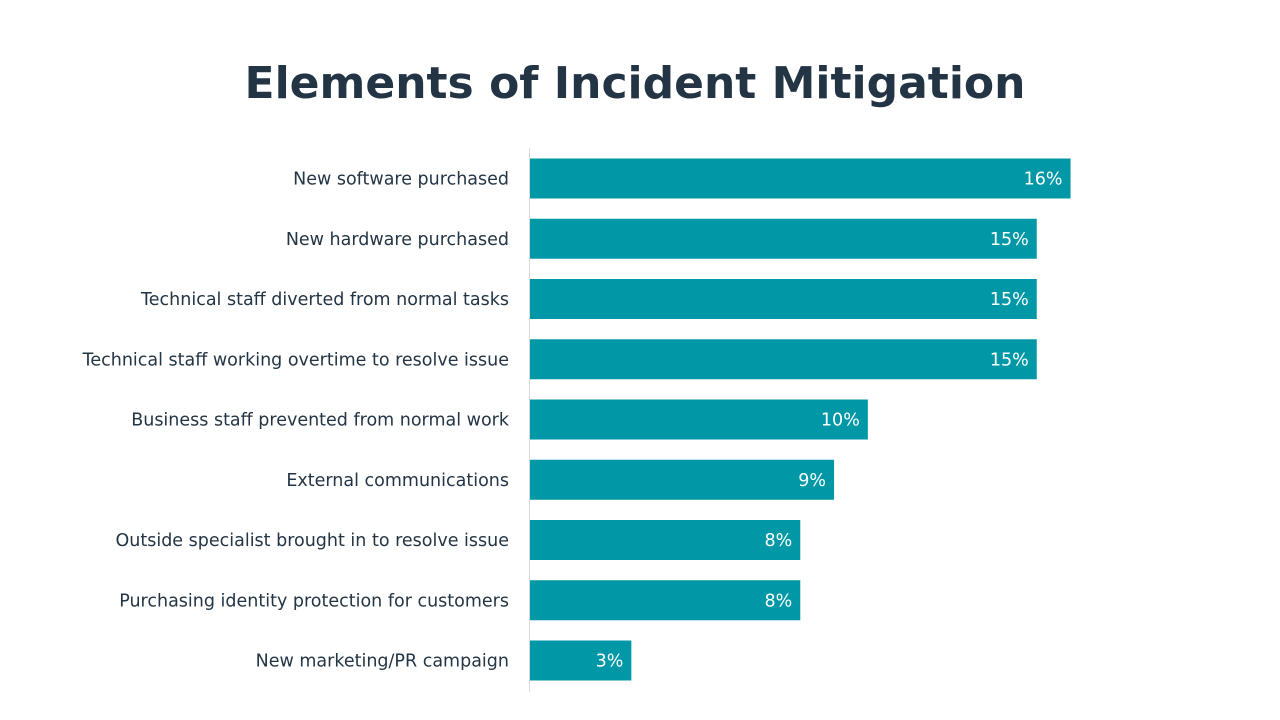 This screenshot has width=1280, height=720. What do you see at coordinates (812, 481) in the screenshot?
I see `value-label: 9%` at bounding box center [812, 481].